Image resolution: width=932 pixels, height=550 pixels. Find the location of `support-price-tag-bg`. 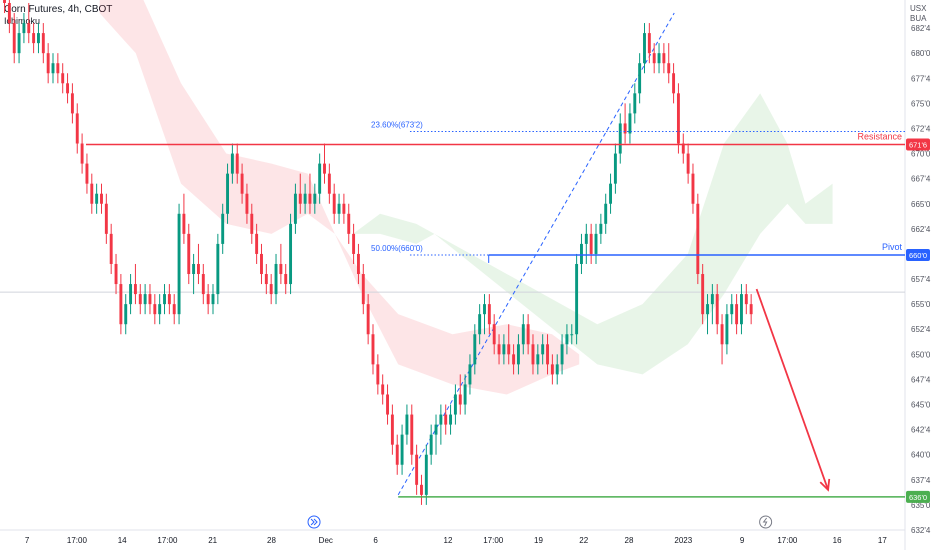

support-price-tag-bg is located at coordinates (918, 496).